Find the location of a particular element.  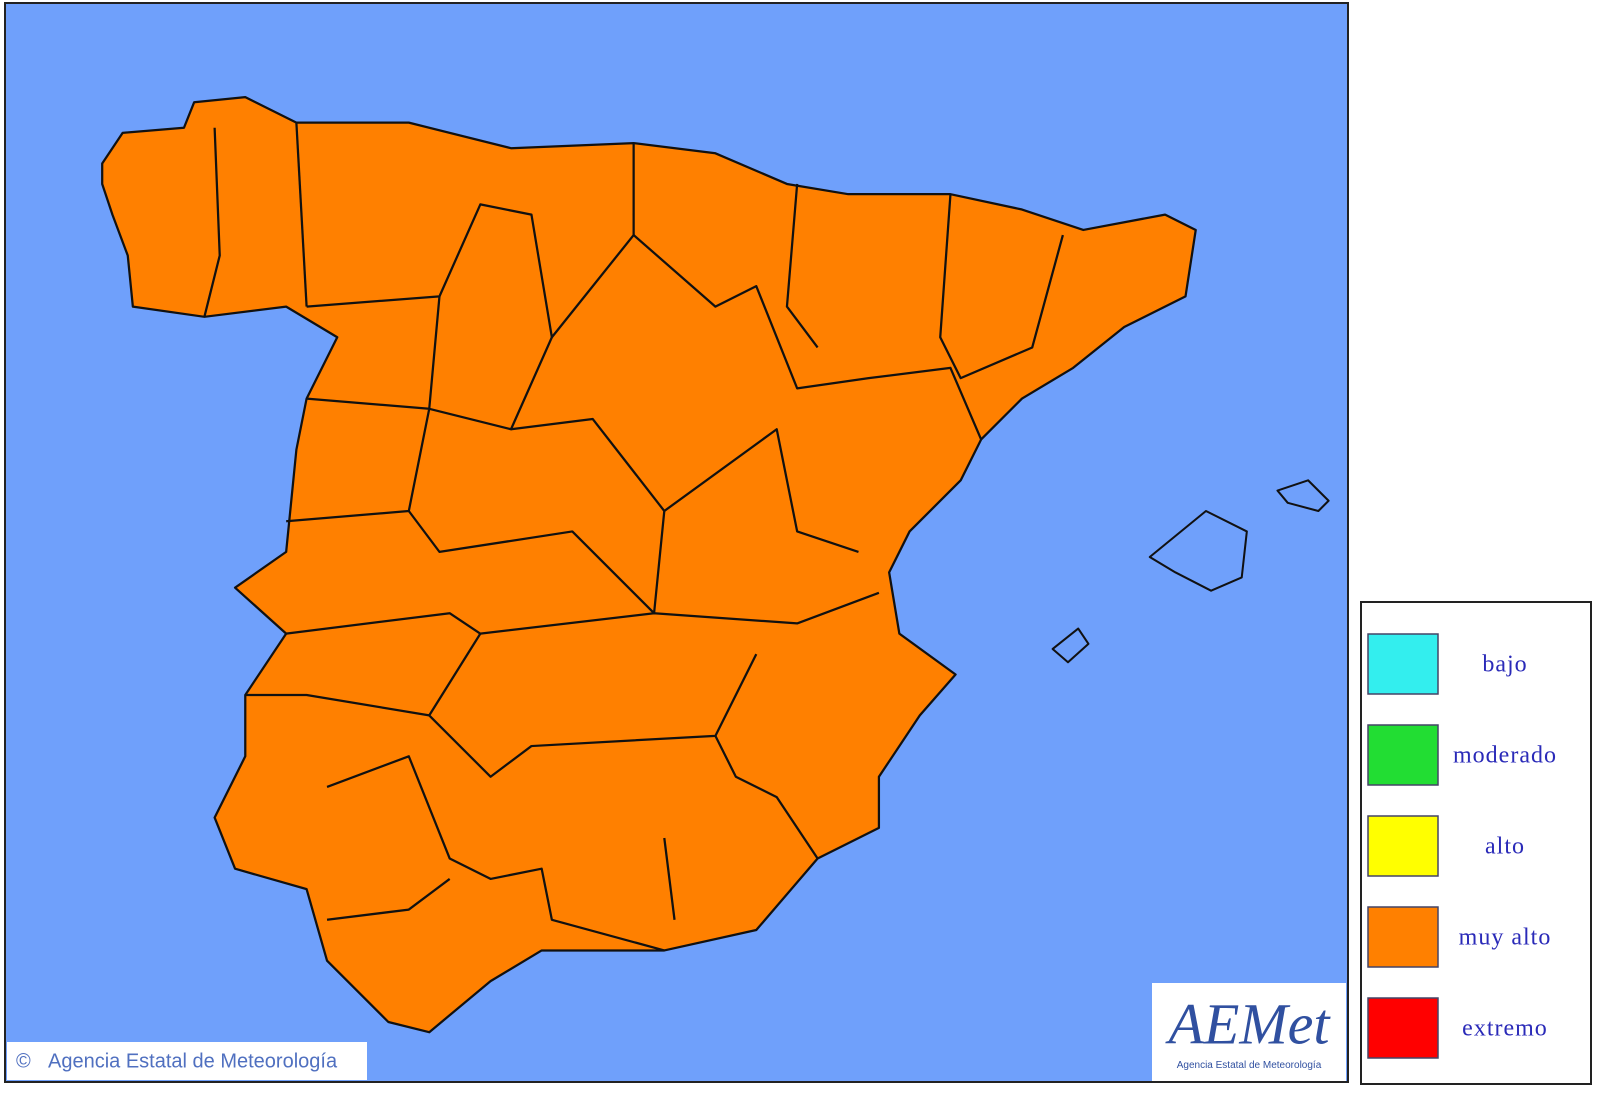

menorca is located at coordinates (1303, 496).